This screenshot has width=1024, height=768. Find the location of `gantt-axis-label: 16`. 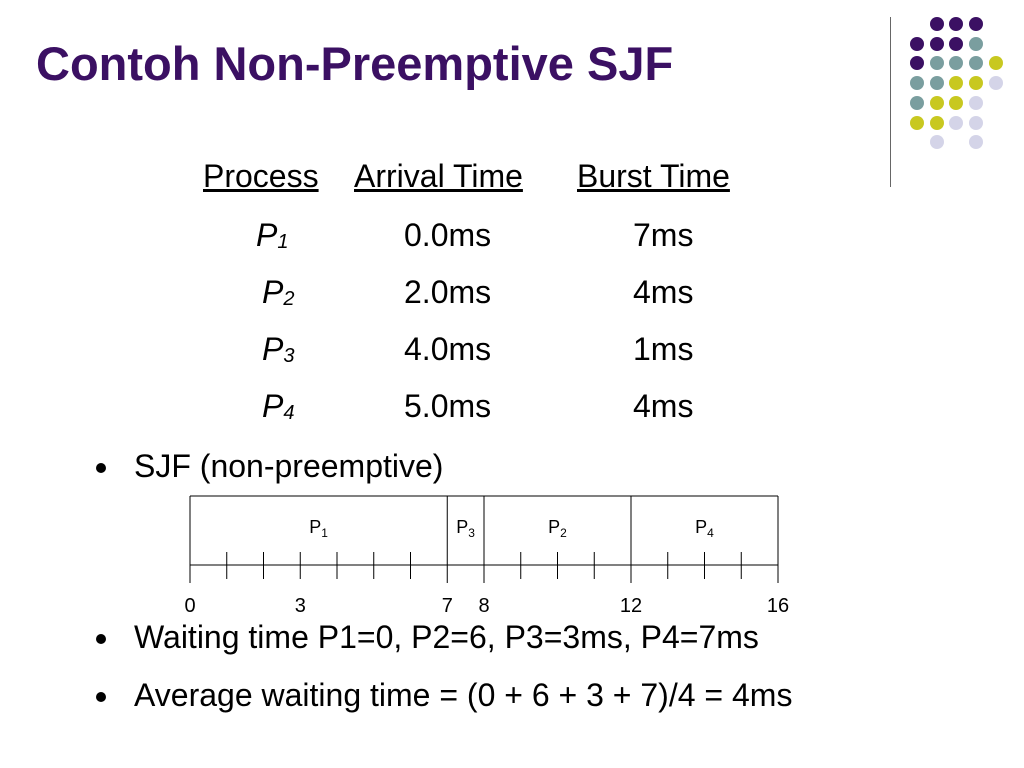

gantt-axis-label: 16 is located at coordinates (778, 606).